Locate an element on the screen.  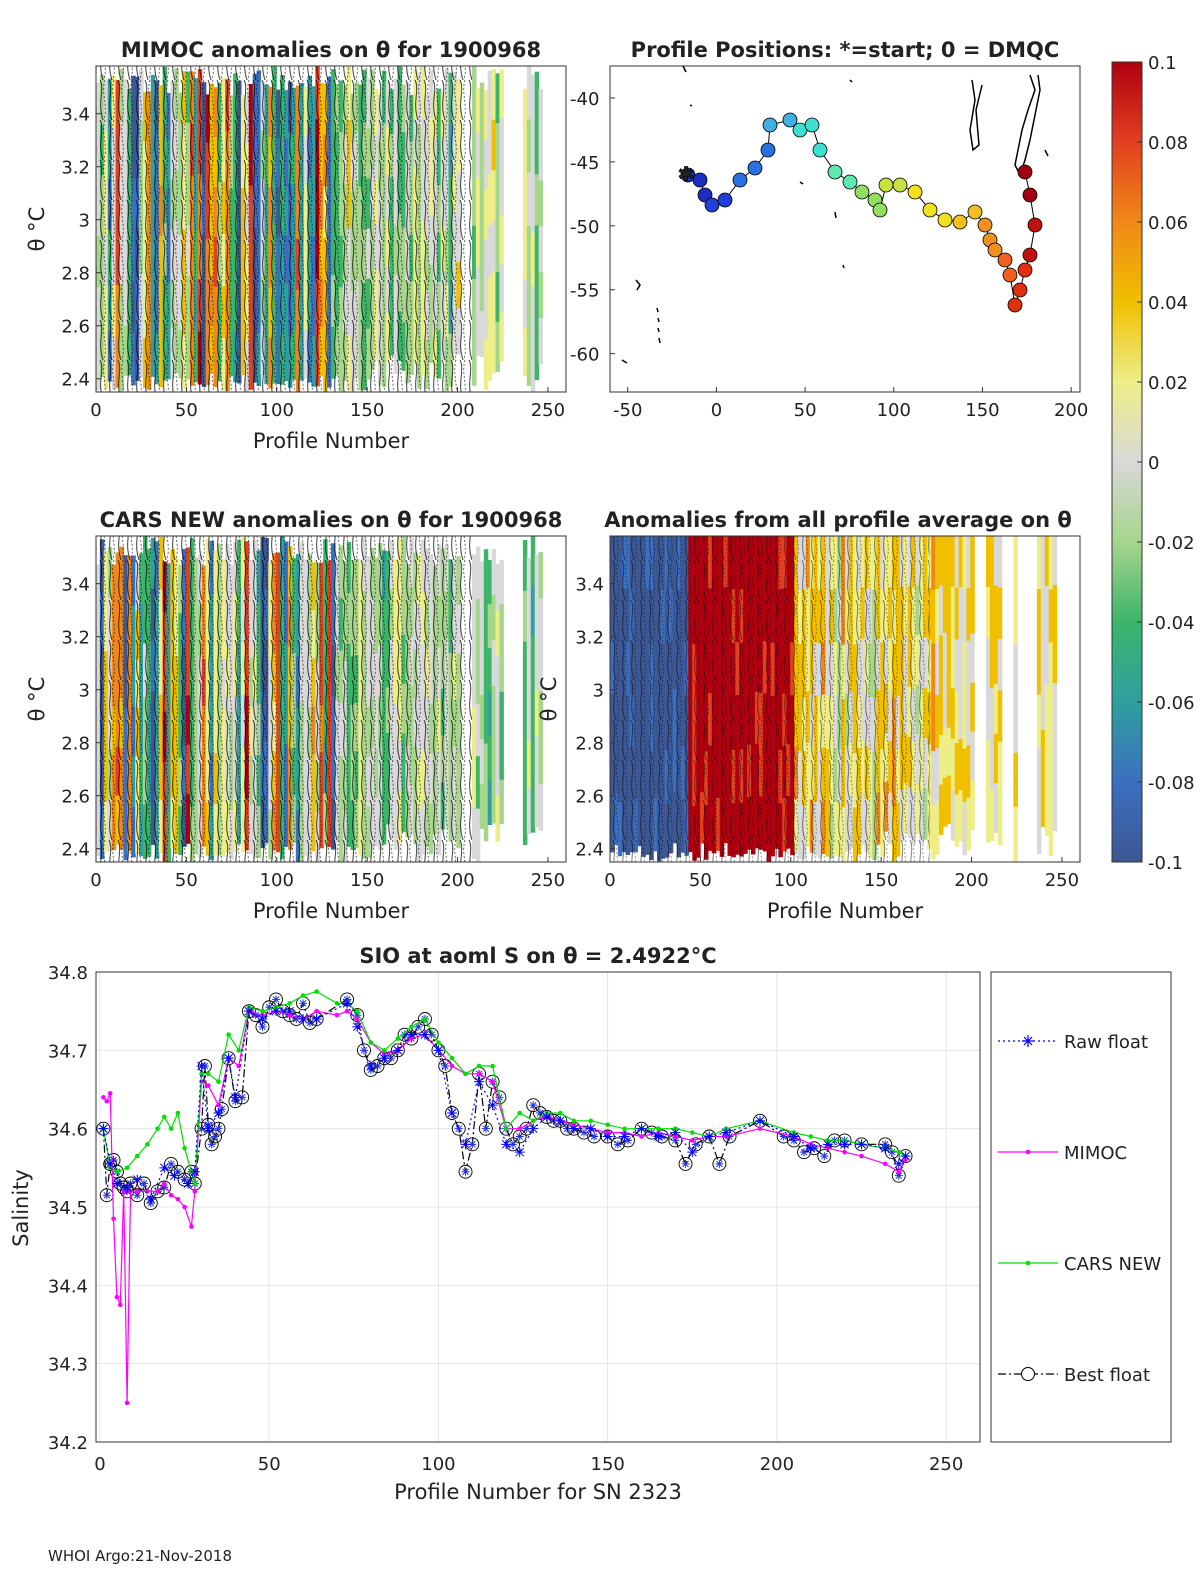
average-ylabel: θ °C is located at coordinates (549, 699).